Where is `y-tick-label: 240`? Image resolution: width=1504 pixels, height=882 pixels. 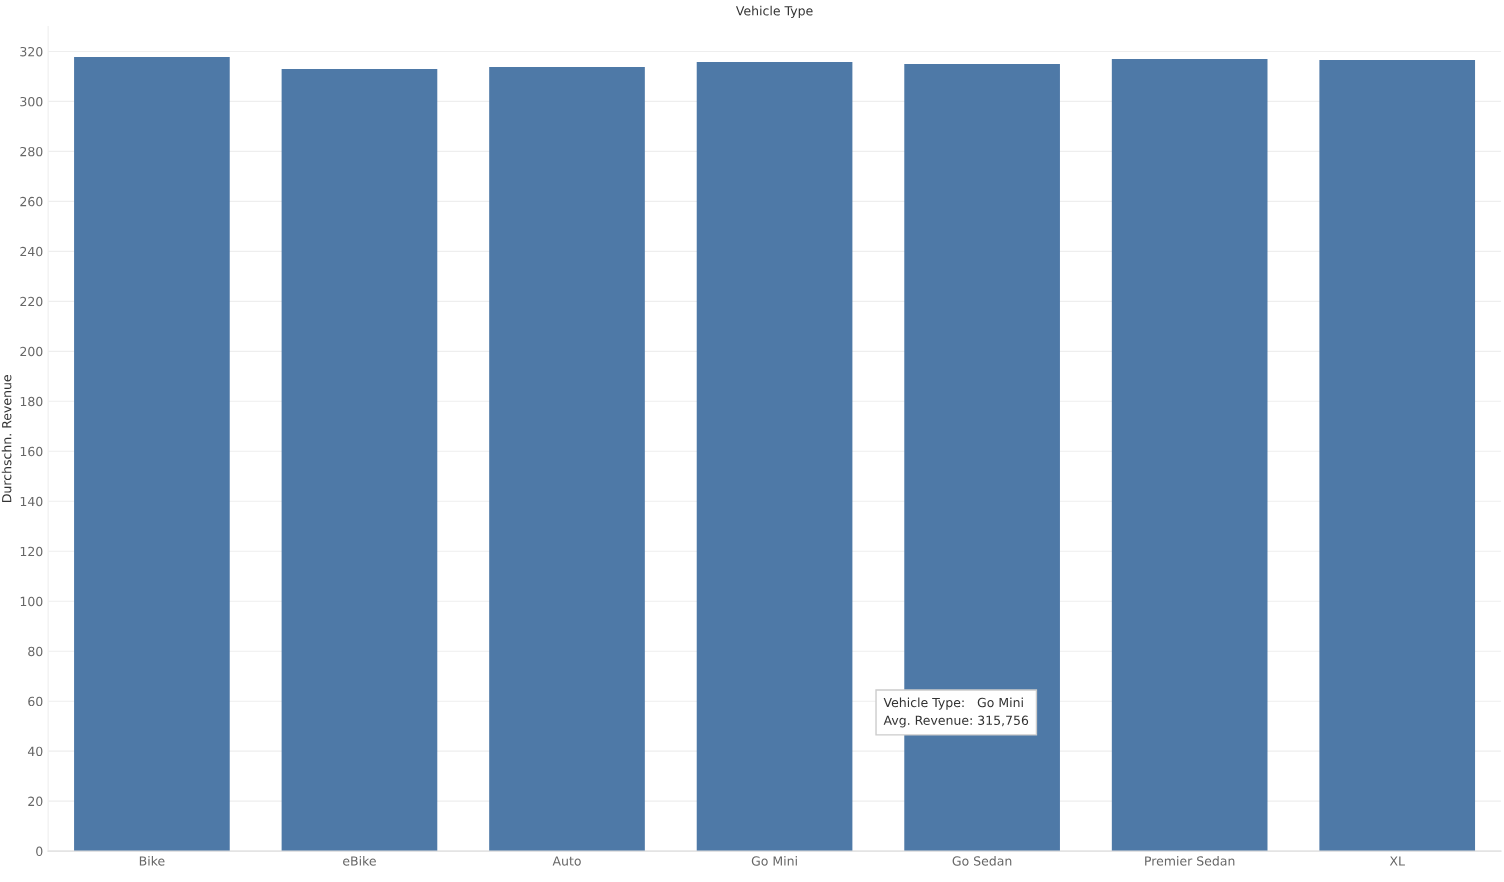 y-tick-label: 240 is located at coordinates (31, 251).